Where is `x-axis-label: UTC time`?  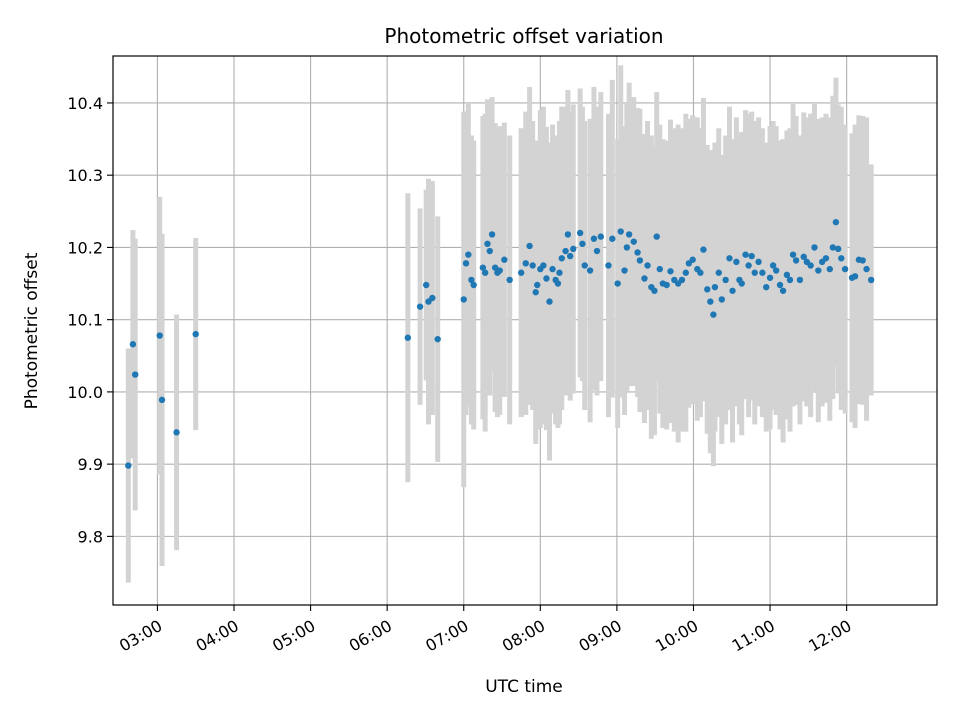 x-axis-label: UTC time is located at coordinates (524, 687).